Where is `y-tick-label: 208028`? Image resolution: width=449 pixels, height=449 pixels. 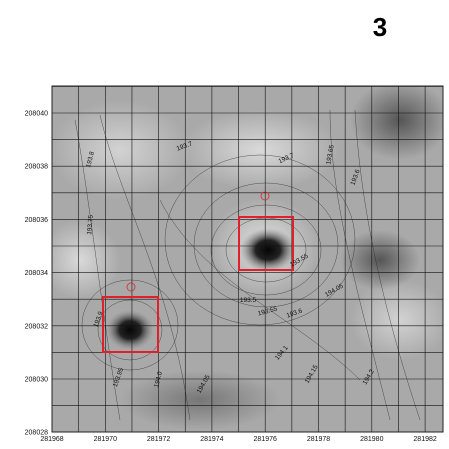
y-tick-label: 208028 is located at coordinates (36, 433).